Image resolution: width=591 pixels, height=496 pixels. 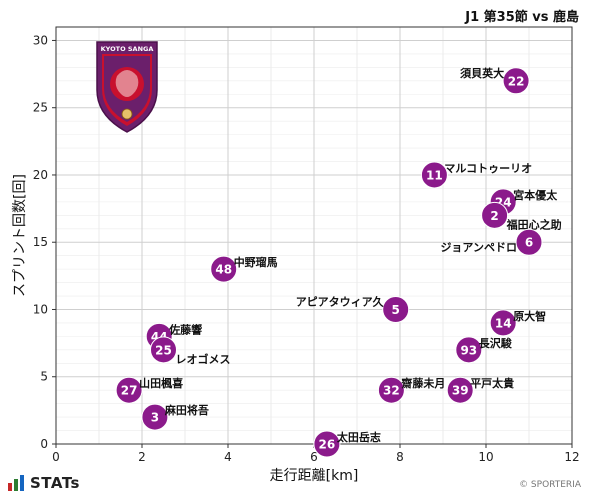 I want to click on point-number: 6, so click(x=529, y=243).